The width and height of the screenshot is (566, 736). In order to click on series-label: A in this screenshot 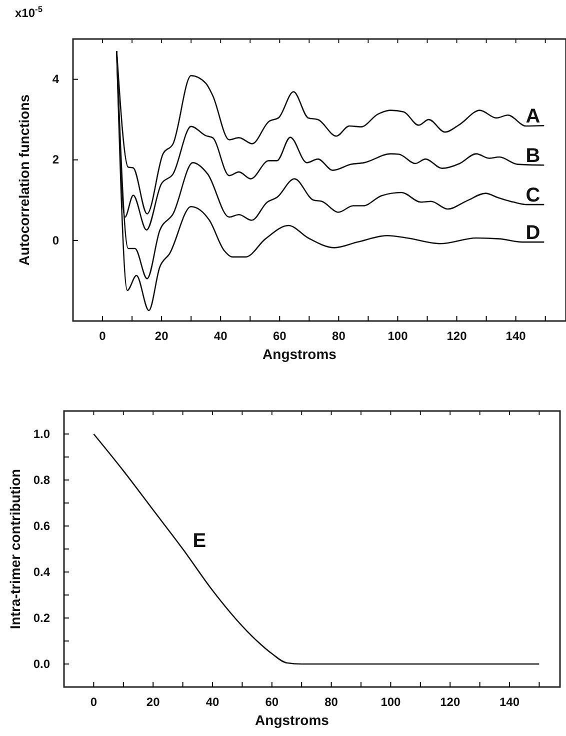, I will do `click(533, 117)`.